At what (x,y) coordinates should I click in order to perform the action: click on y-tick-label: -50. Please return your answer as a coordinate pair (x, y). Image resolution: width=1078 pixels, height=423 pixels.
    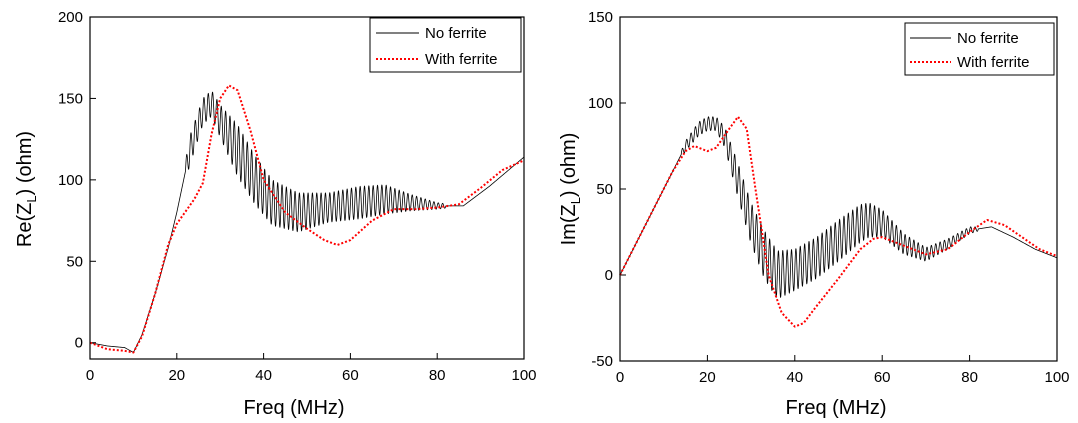
    Looking at the image, I should click on (602, 361).